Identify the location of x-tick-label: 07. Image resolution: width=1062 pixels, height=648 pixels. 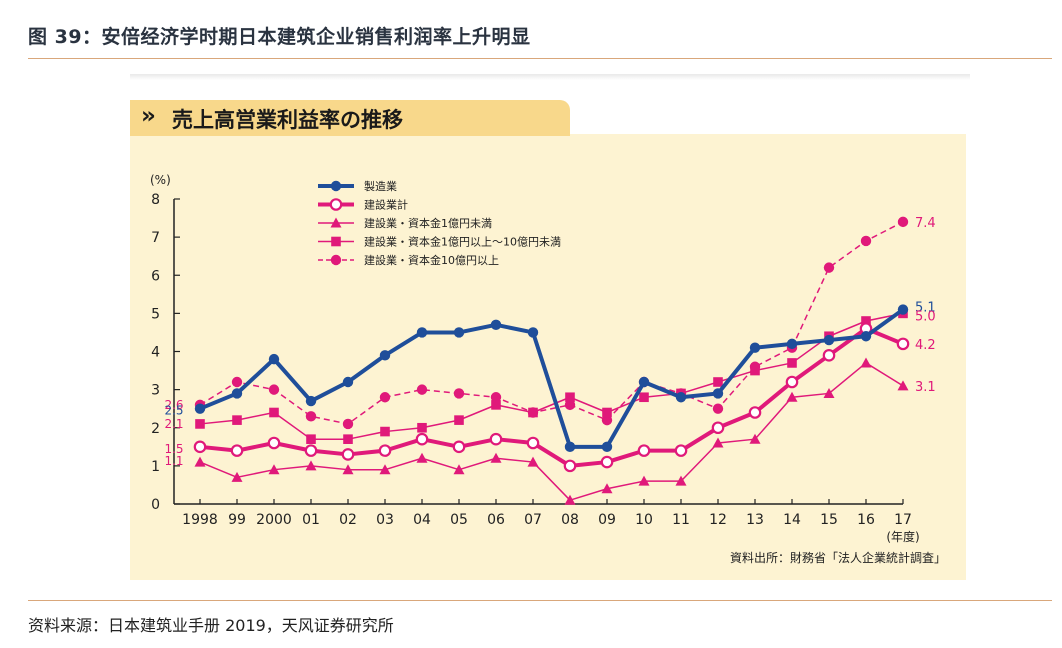
(533, 520).